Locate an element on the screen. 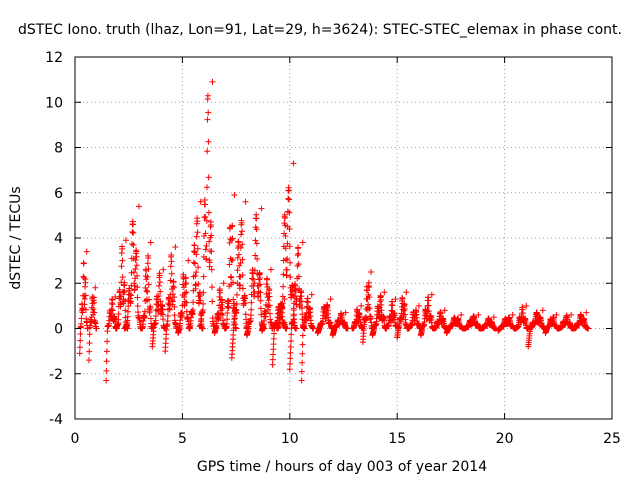 This screenshot has width=640, height=480. y-tick-label: 6 is located at coordinates (58, 194).